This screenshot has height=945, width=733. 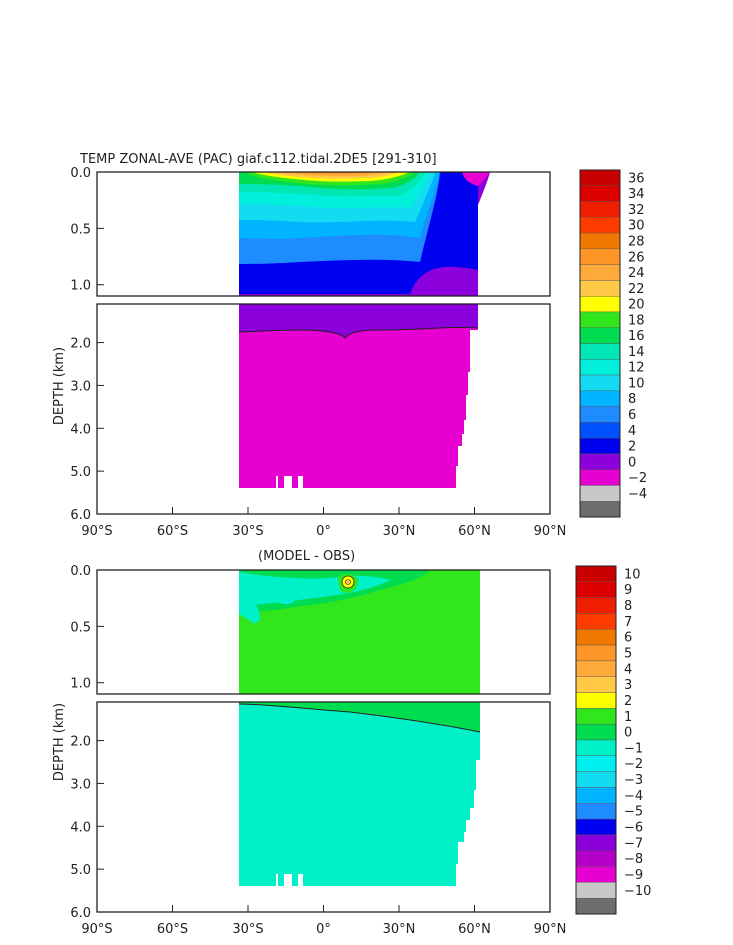 What do you see at coordinates (172, 929) in the screenshot?
I see `x-tick-label: 60°S` at bounding box center [172, 929].